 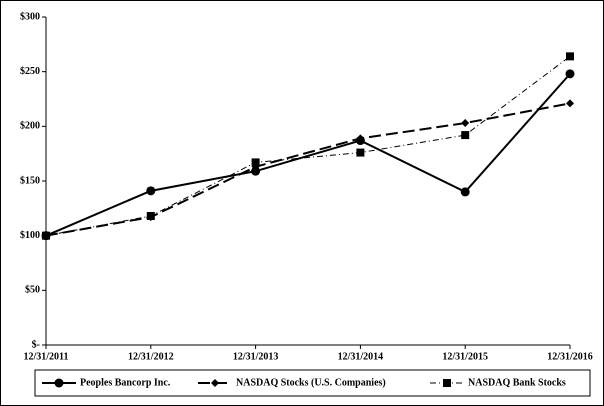 What do you see at coordinates (30, 71) in the screenshot?
I see `y-tick-label: $250` at bounding box center [30, 71].